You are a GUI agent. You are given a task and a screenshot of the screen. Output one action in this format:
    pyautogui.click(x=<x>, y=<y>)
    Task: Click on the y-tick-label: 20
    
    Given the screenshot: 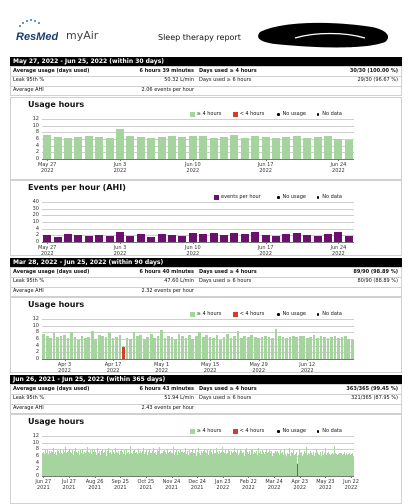 What is the action you would take?
    pyautogui.click(x=35, y=215)
    